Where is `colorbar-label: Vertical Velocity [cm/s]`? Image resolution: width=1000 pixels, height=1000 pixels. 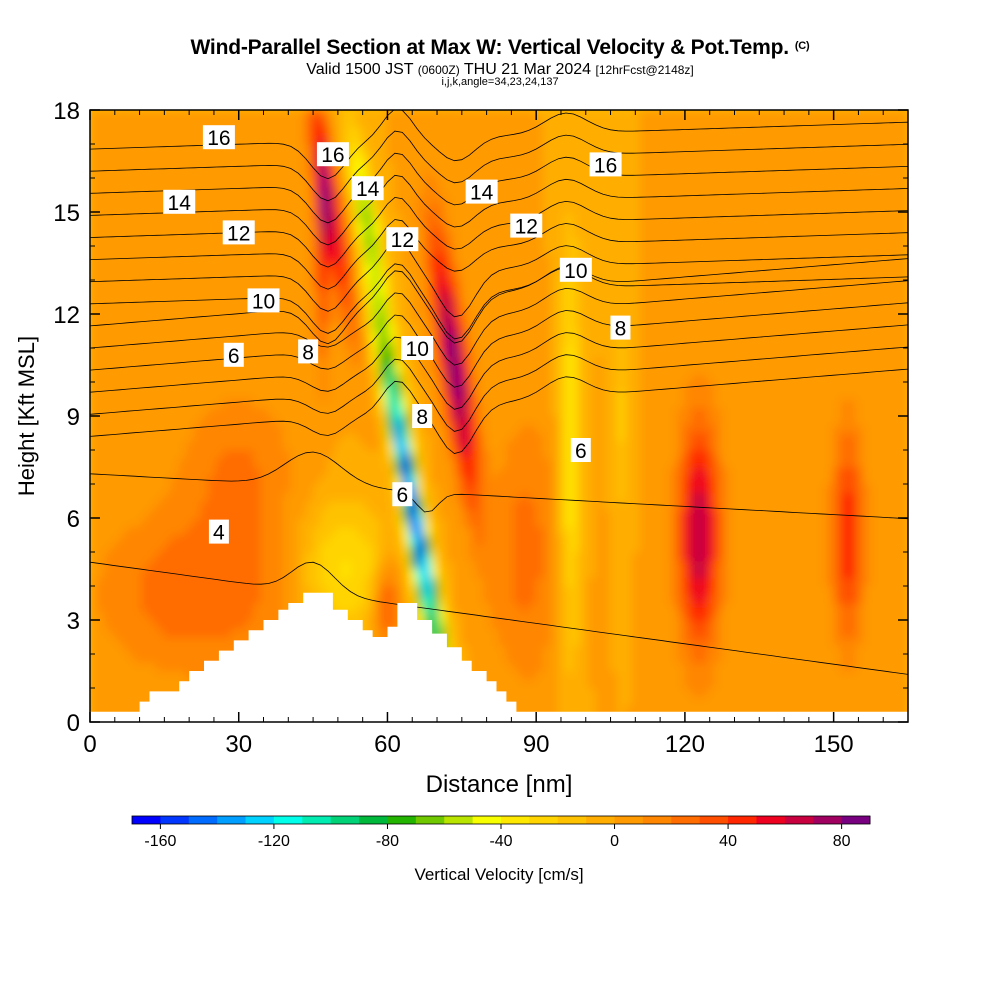
colorbar-label: Vertical Velocity [cm/s] is located at coordinates (498, 874).